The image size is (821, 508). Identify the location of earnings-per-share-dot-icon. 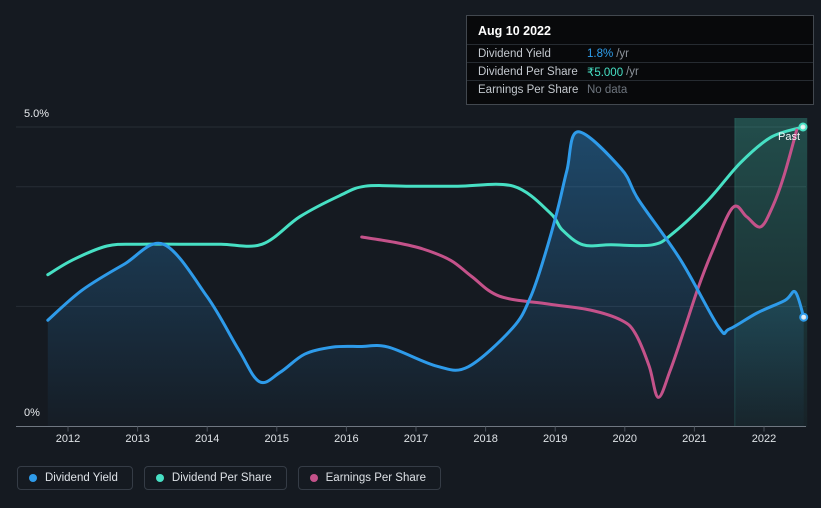
(313, 478).